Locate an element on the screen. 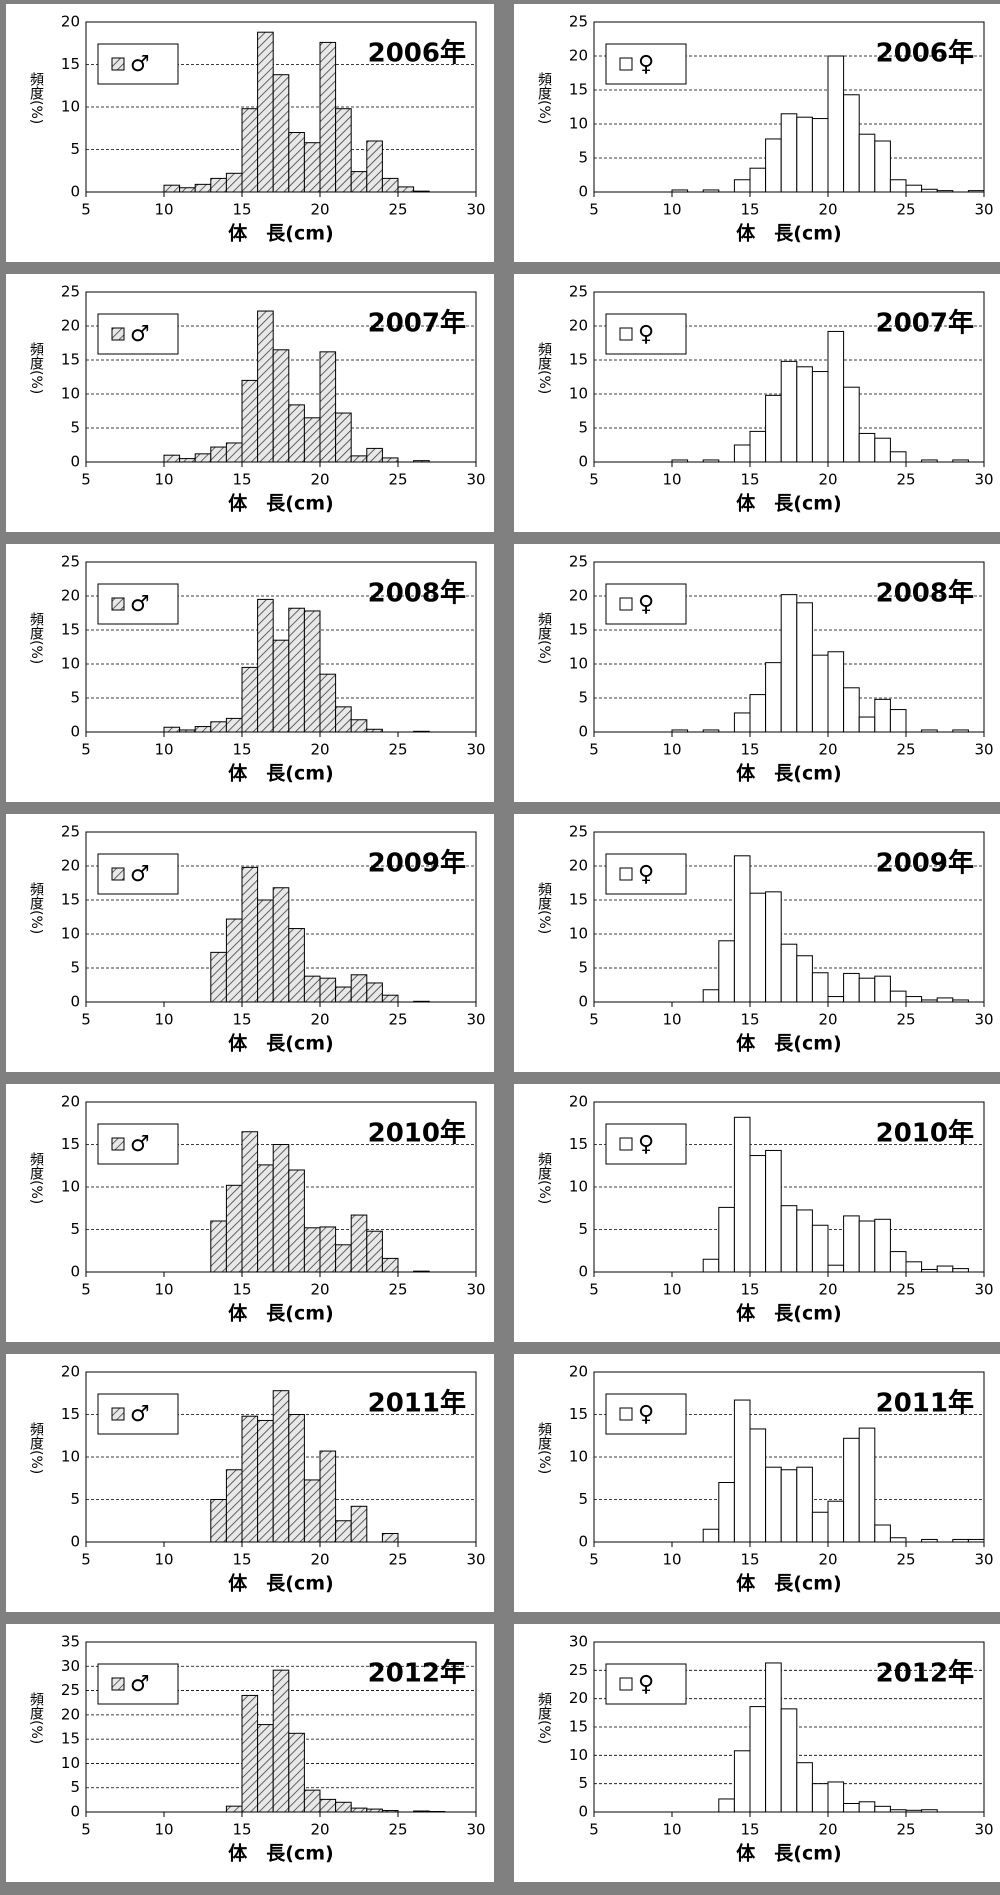 The height and width of the screenshot is (1895, 1000). y-tick-label: 0 is located at coordinates (75, 1272).